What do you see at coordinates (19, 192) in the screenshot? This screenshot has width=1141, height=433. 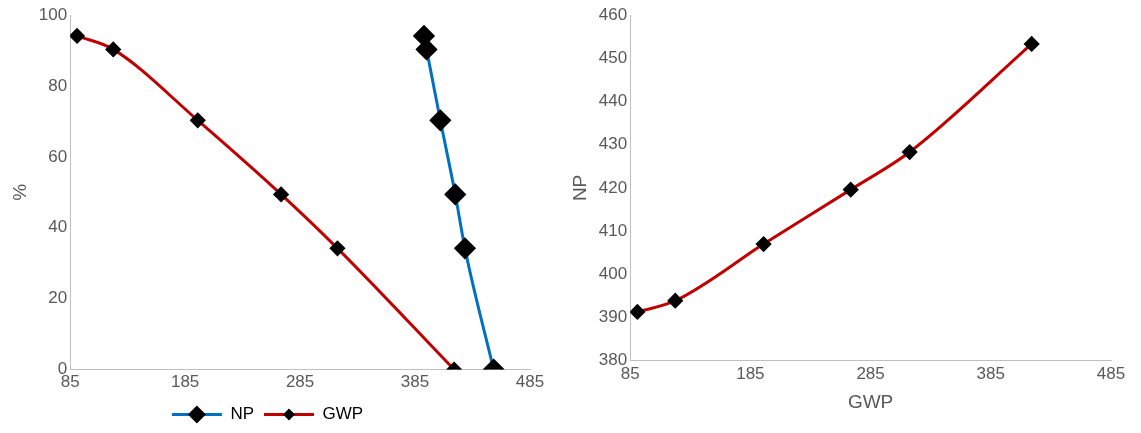 I see `y-axis-title: %` at bounding box center [19, 192].